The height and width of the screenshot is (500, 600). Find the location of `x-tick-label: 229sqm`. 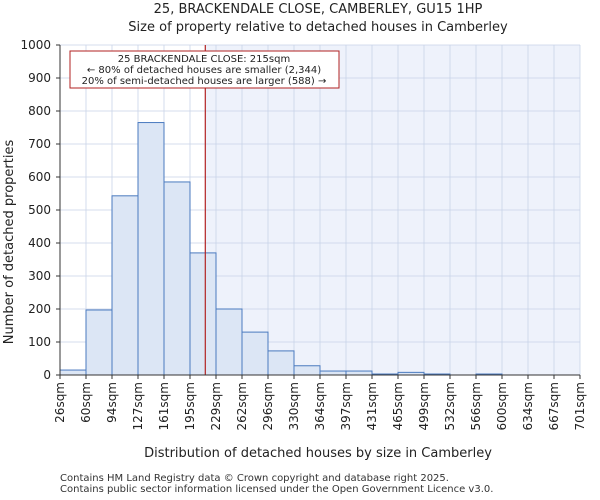

x-tick-label: 229sqm is located at coordinates (216, 406).